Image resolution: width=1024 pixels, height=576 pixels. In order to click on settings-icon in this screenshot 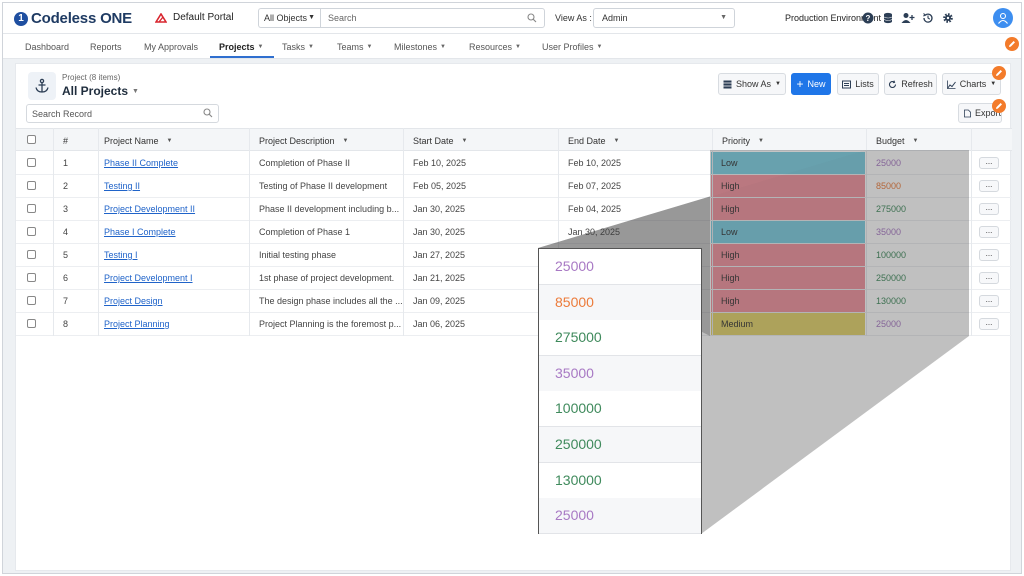, I will do `click(948, 18)`.